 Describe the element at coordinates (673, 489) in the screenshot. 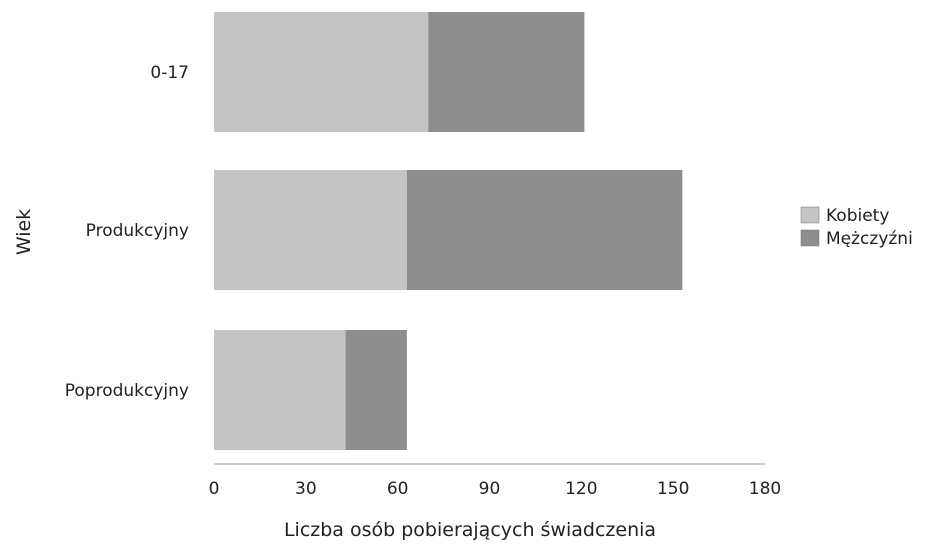

I see `x-tick-label: 150` at that location.